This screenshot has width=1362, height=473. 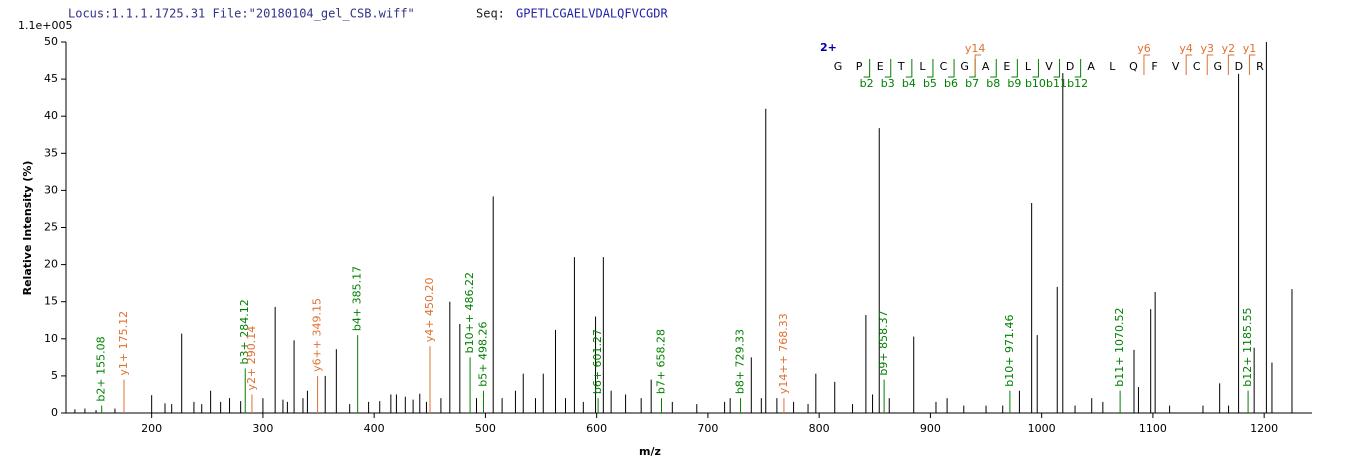 I want to click on charge-label: 2+, so click(x=828, y=47).